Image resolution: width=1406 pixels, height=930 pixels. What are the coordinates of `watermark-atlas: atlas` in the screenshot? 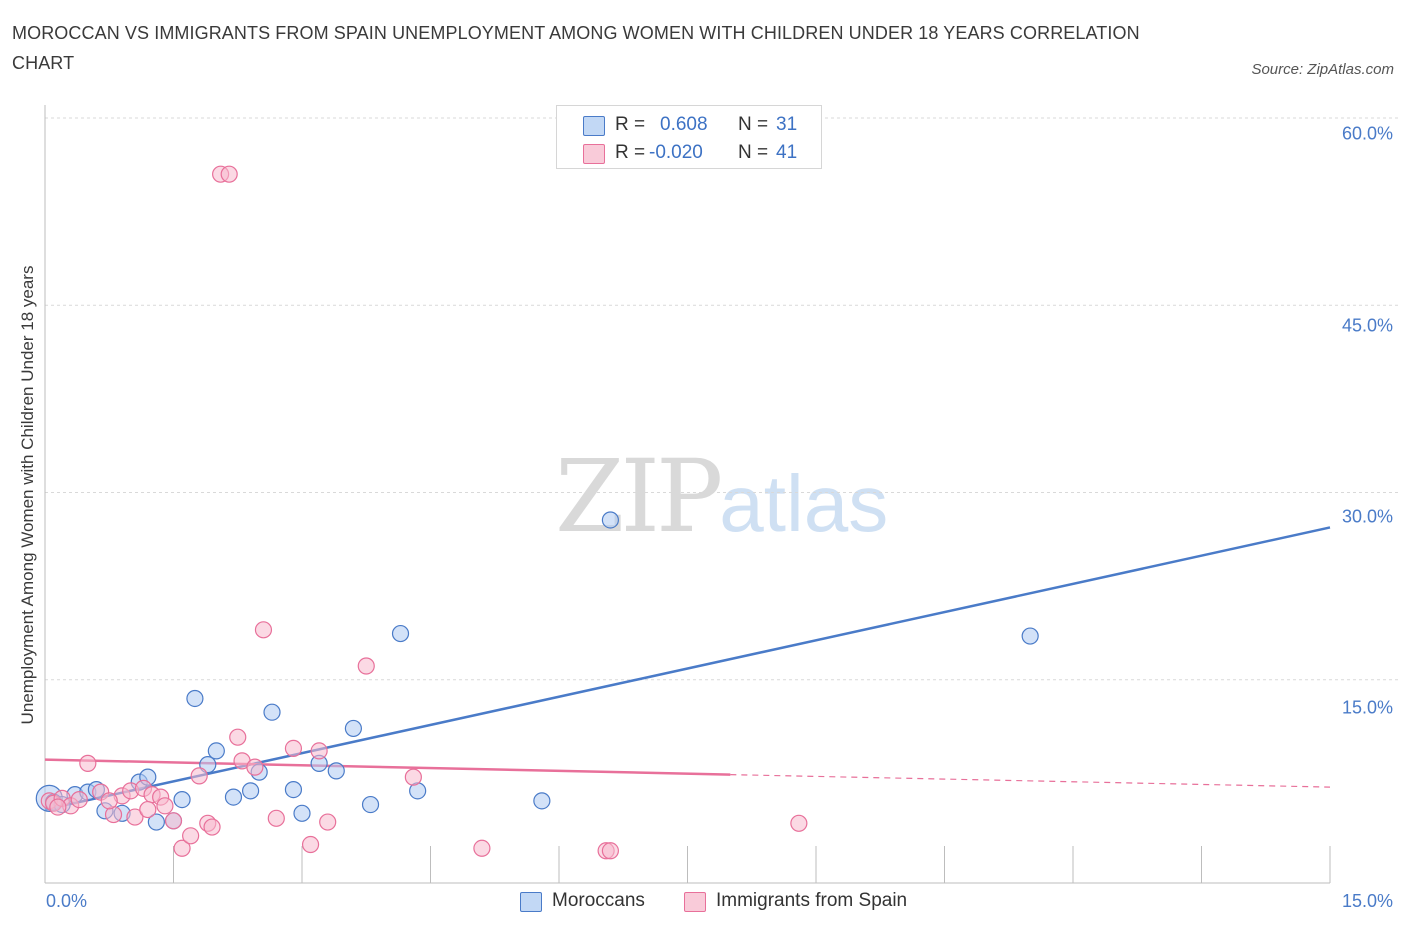 It's located at (804, 503).